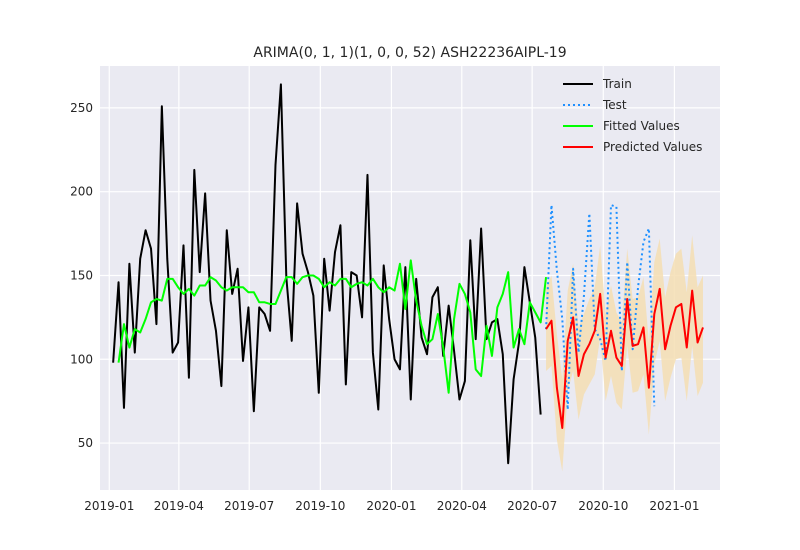 Image resolution: width=800 pixels, height=550 pixels. I want to click on y-tick-label: 150, so click(81, 275).